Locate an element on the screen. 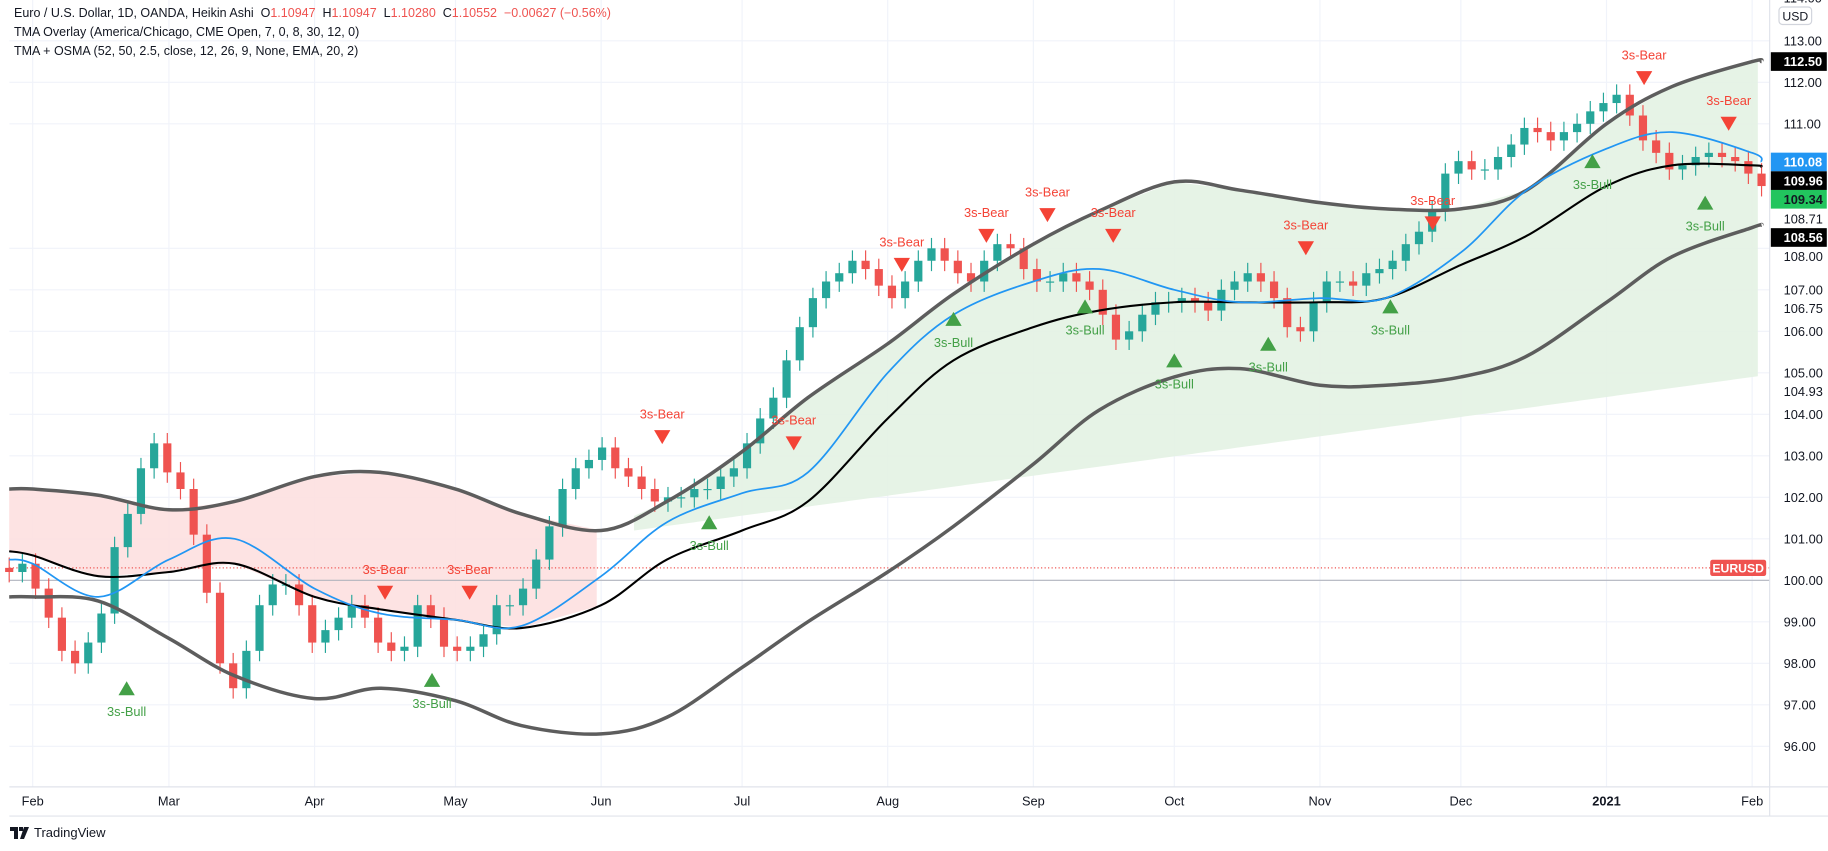 The width and height of the screenshot is (1828, 851). time-axis: Feb Mar Apr May Jun Jul Aug Sep Oct Nov Dec 2021 Feb is located at coordinates (893, 801).